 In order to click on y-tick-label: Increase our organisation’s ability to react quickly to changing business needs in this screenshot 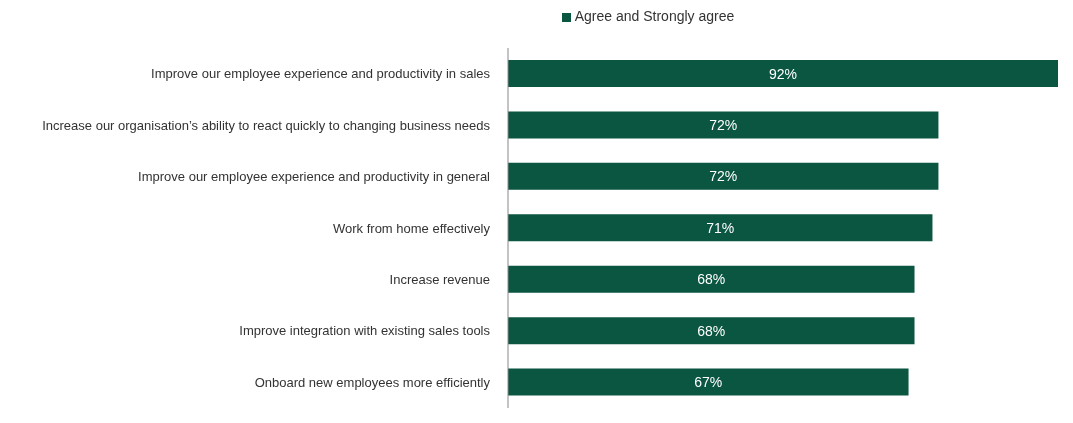, I will do `click(266, 125)`.